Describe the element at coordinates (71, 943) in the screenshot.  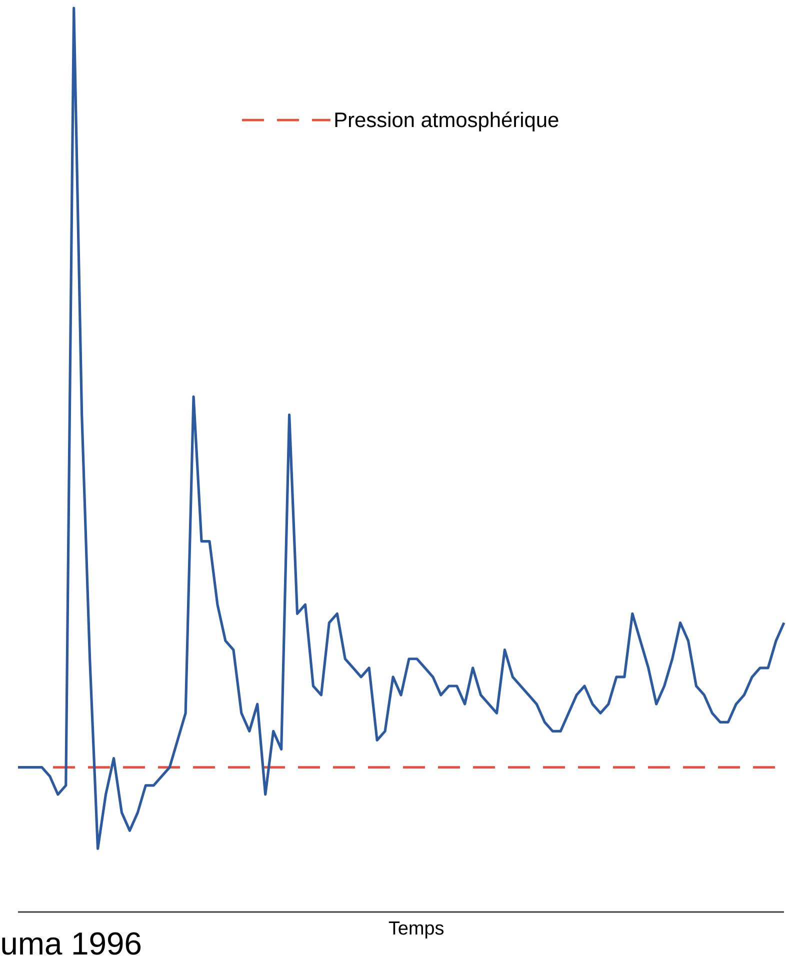
I see `text: uma 1996` at that location.